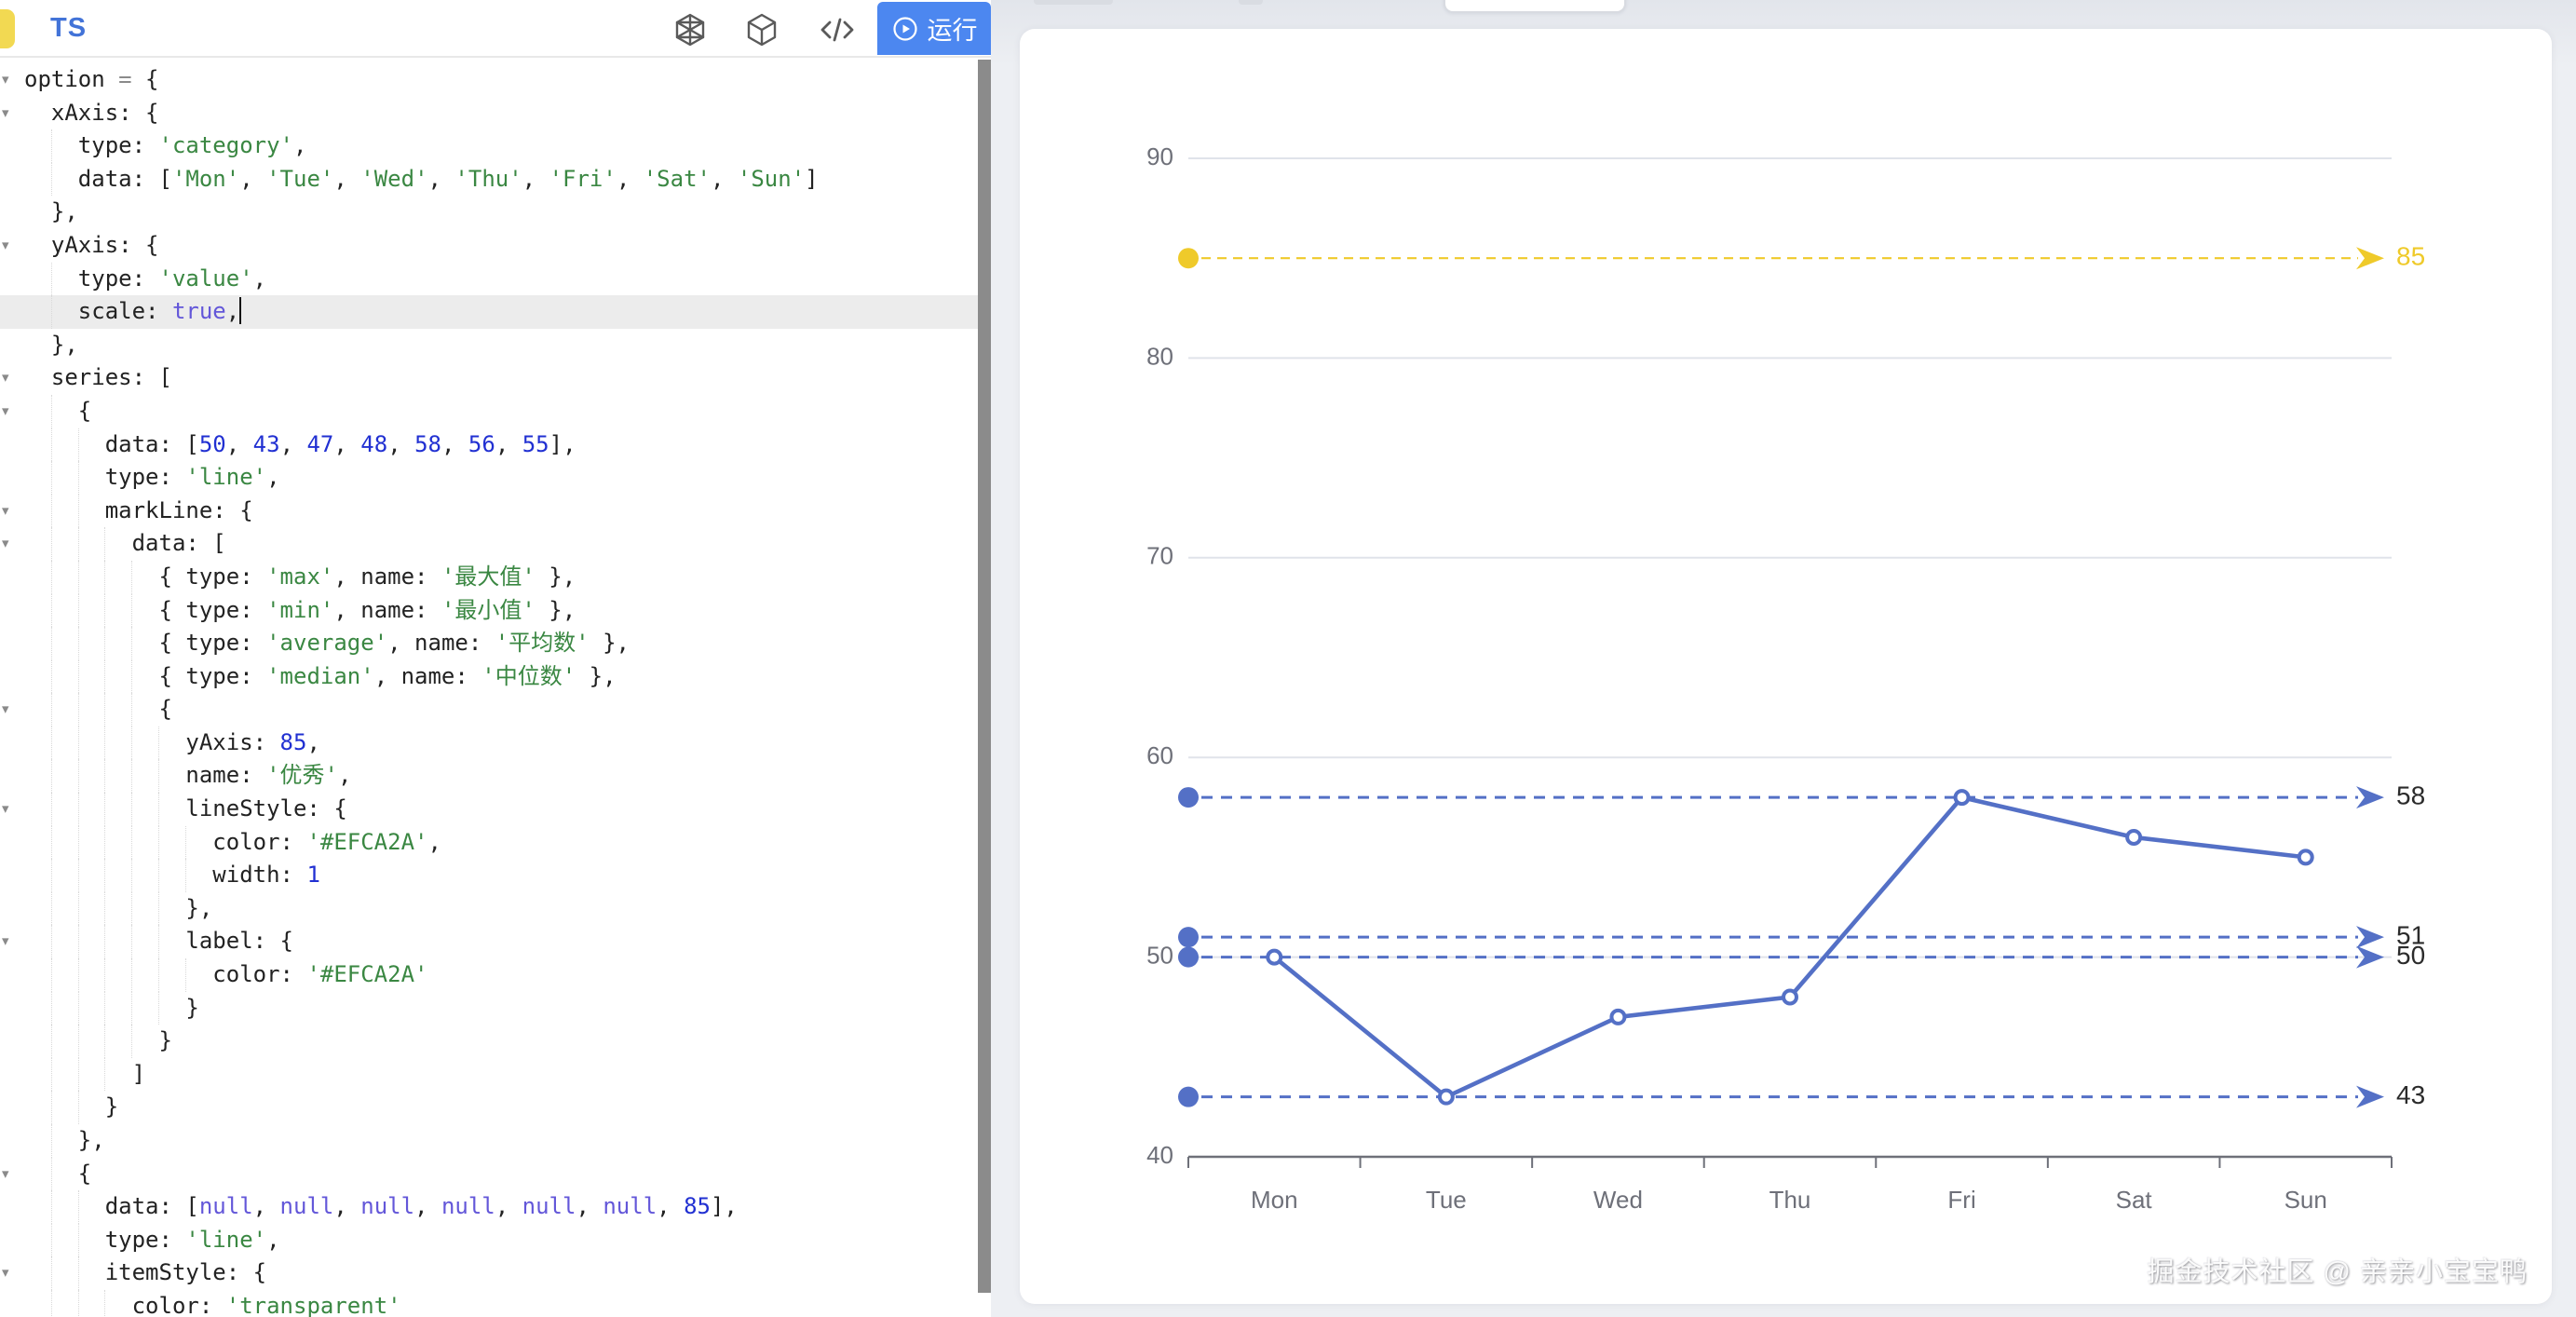 The width and height of the screenshot is (2576, 1317). Describe the element at coordinates (762, 30) in the screenshot. I see `cube-icon` at that location.